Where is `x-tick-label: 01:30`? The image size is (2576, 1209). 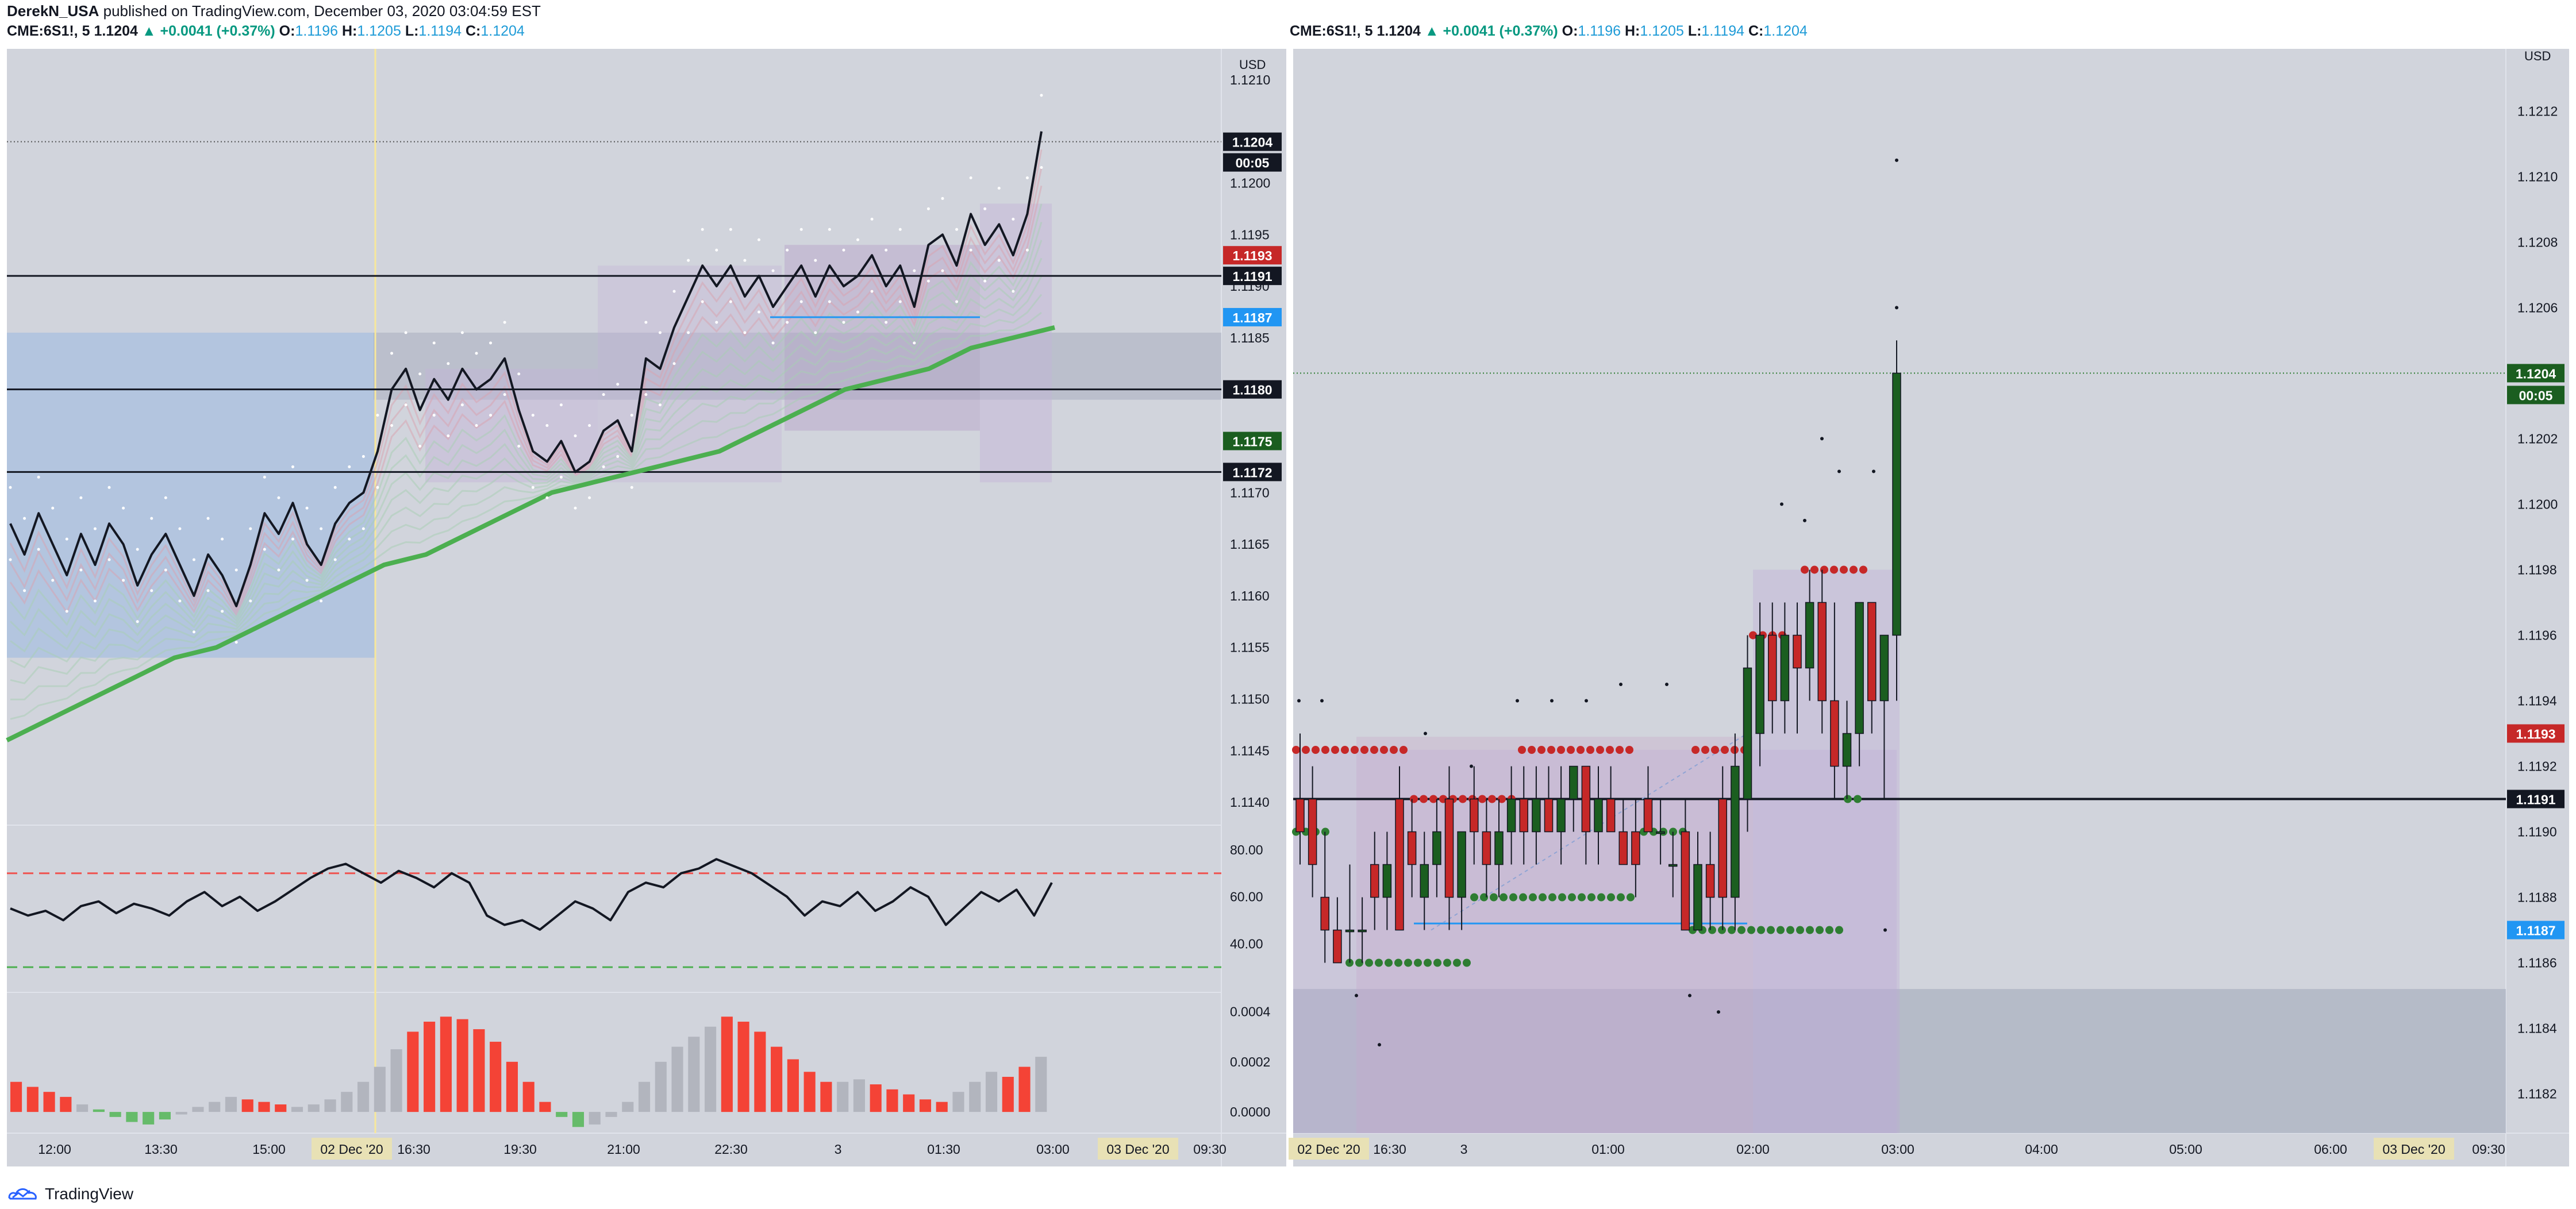
x-tick-label: 01:30 is located at coordinates (943, 1149).